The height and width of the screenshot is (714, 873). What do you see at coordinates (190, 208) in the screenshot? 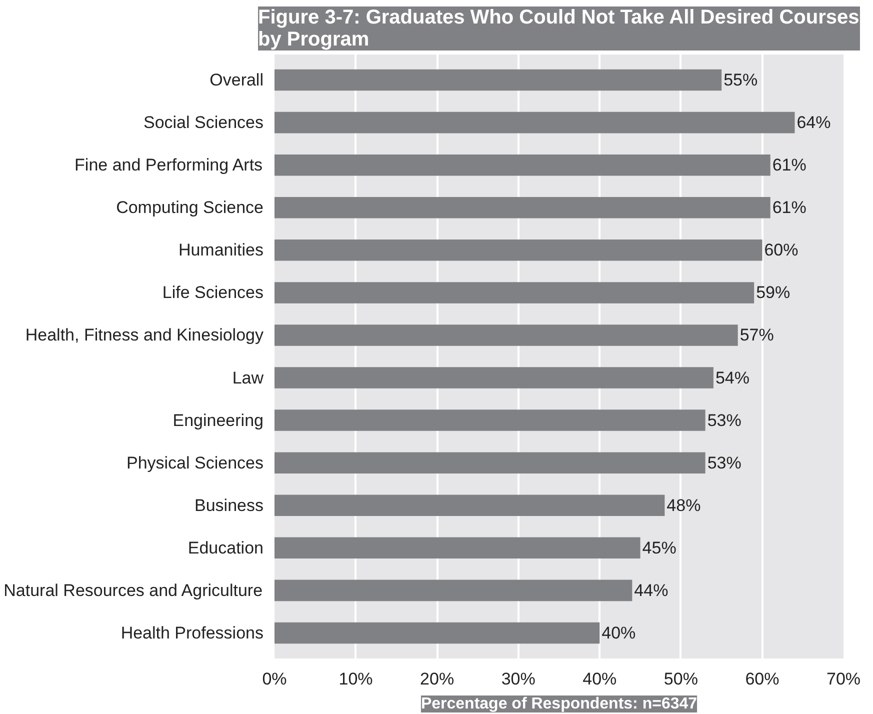
I see `y-tick-label: Computing Science` at bounding box center [190, 208].